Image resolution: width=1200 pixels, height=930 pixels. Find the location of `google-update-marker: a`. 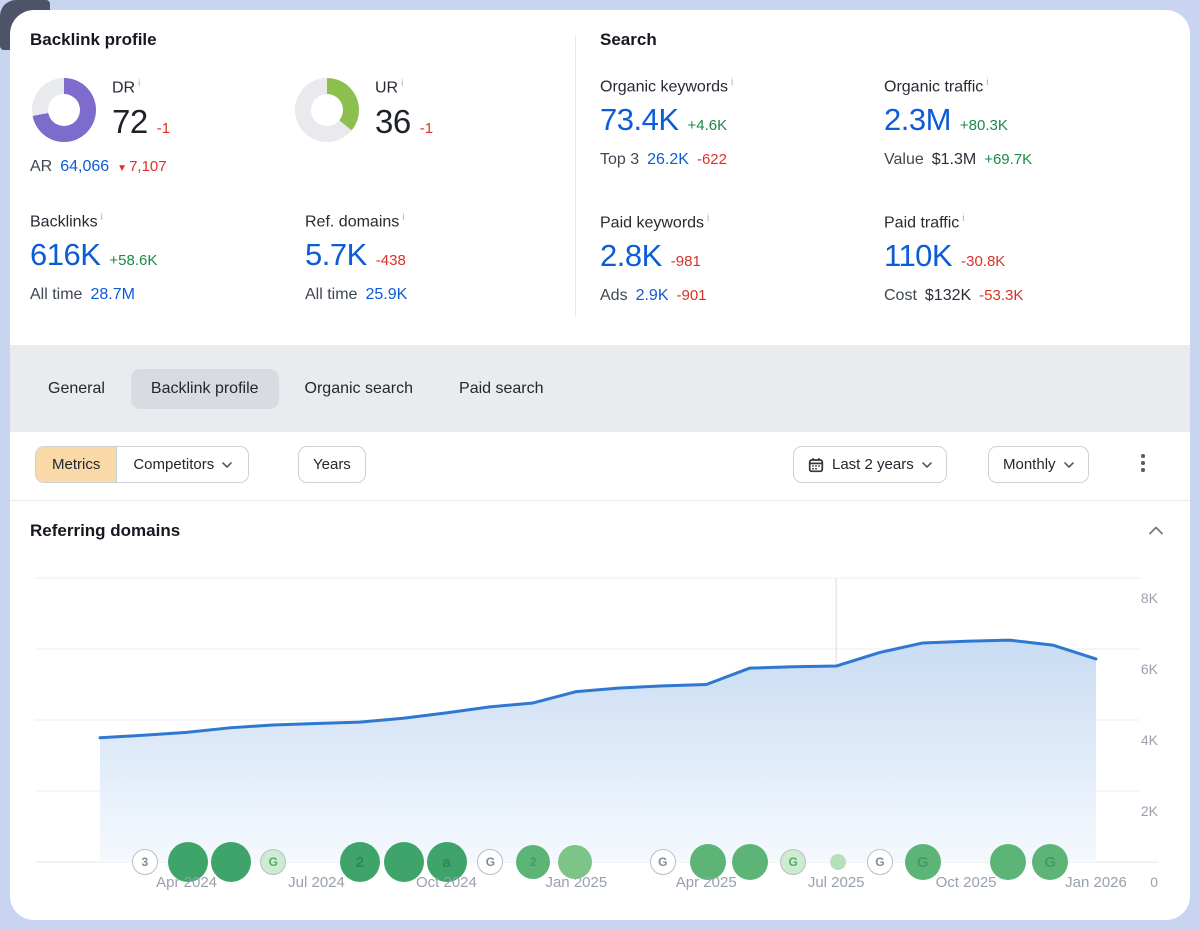

google-update-marker: a is located at coordinates (446, 862).